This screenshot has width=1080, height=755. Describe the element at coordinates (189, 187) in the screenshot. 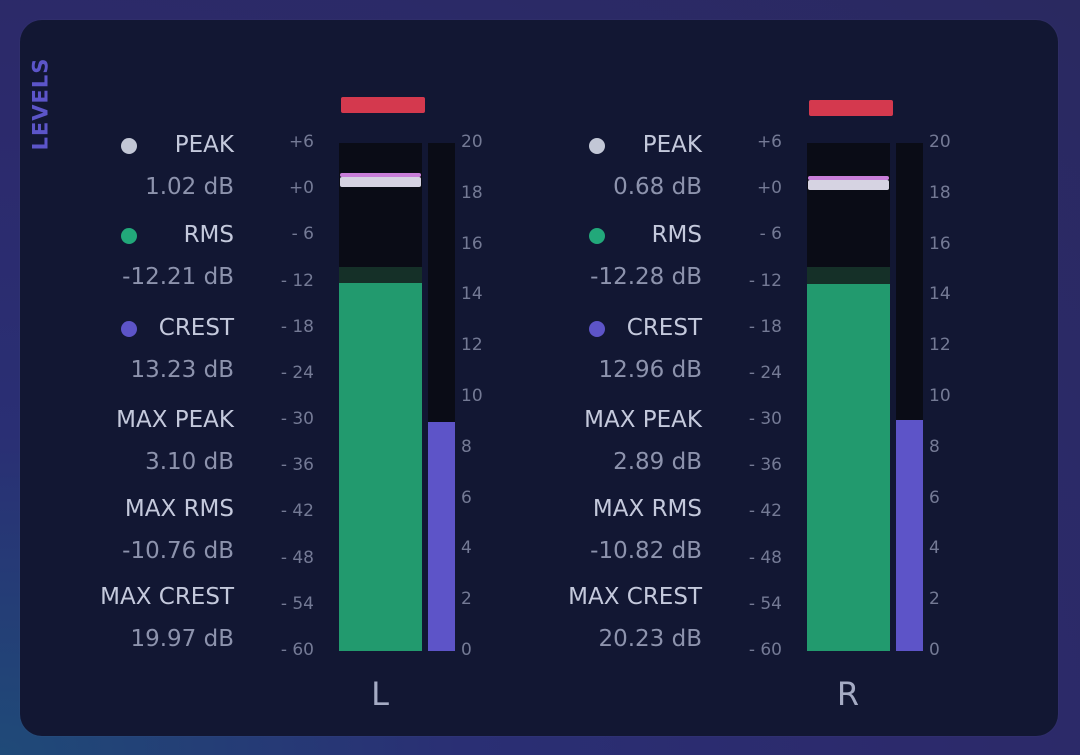

I see `stat-value-peak-l: 1.02 dB` at that location.